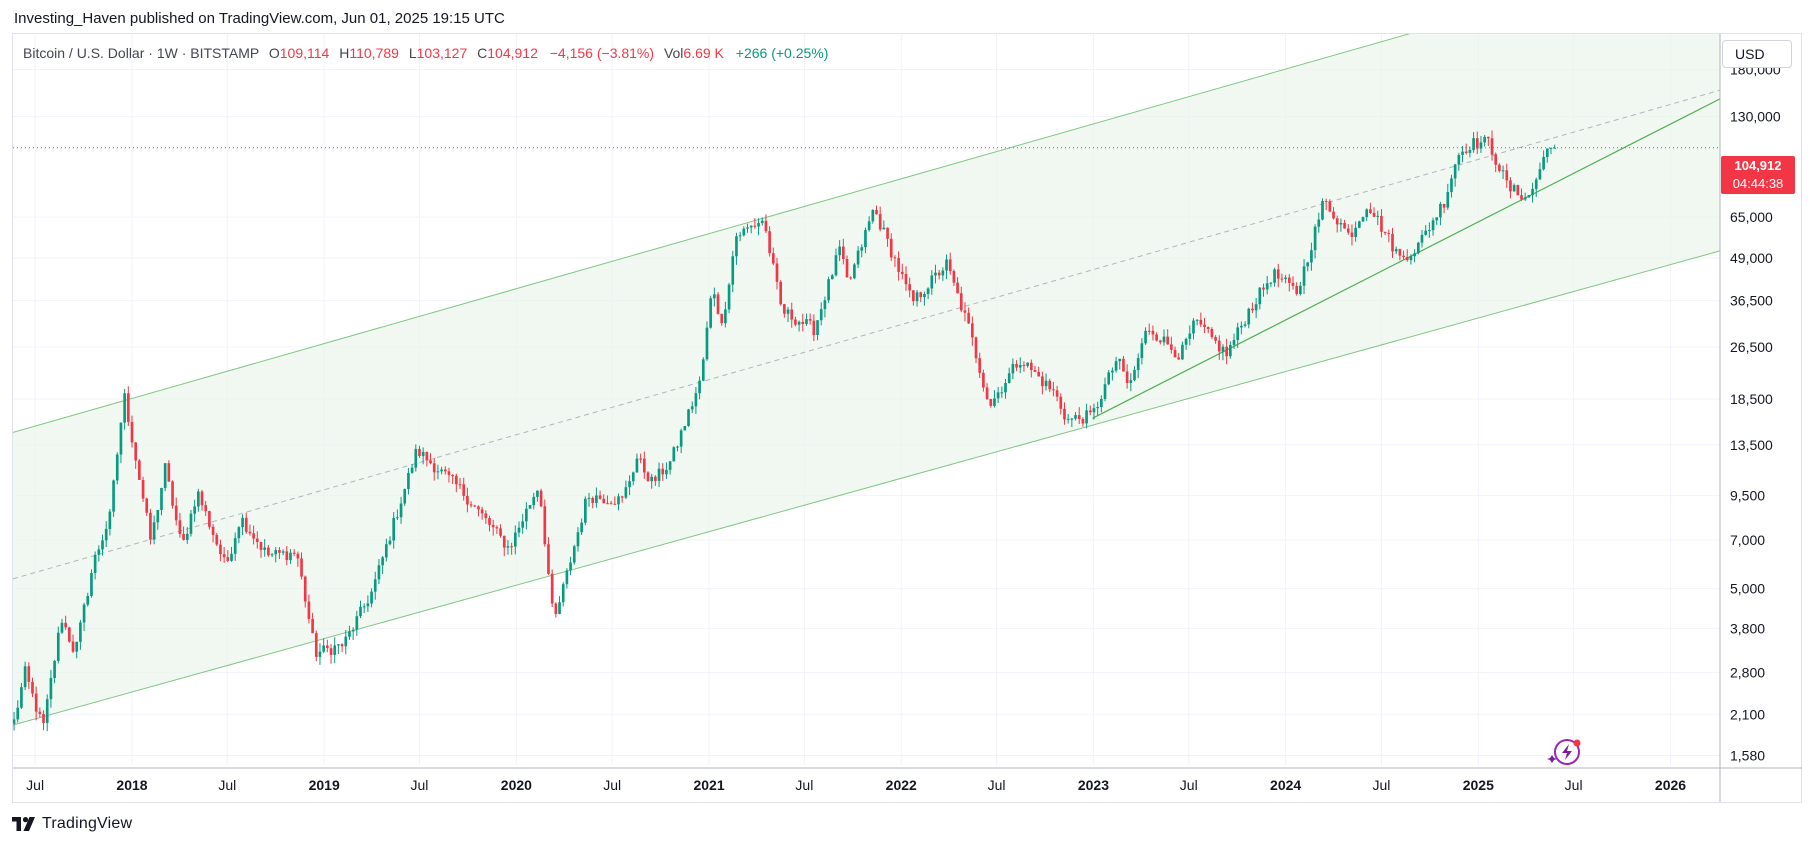 This screenshot has width=1814, height=847. Describe the element at coordinates (1751, 399) in the screenshot. I see `y-tick-label: 18,500` at that location.